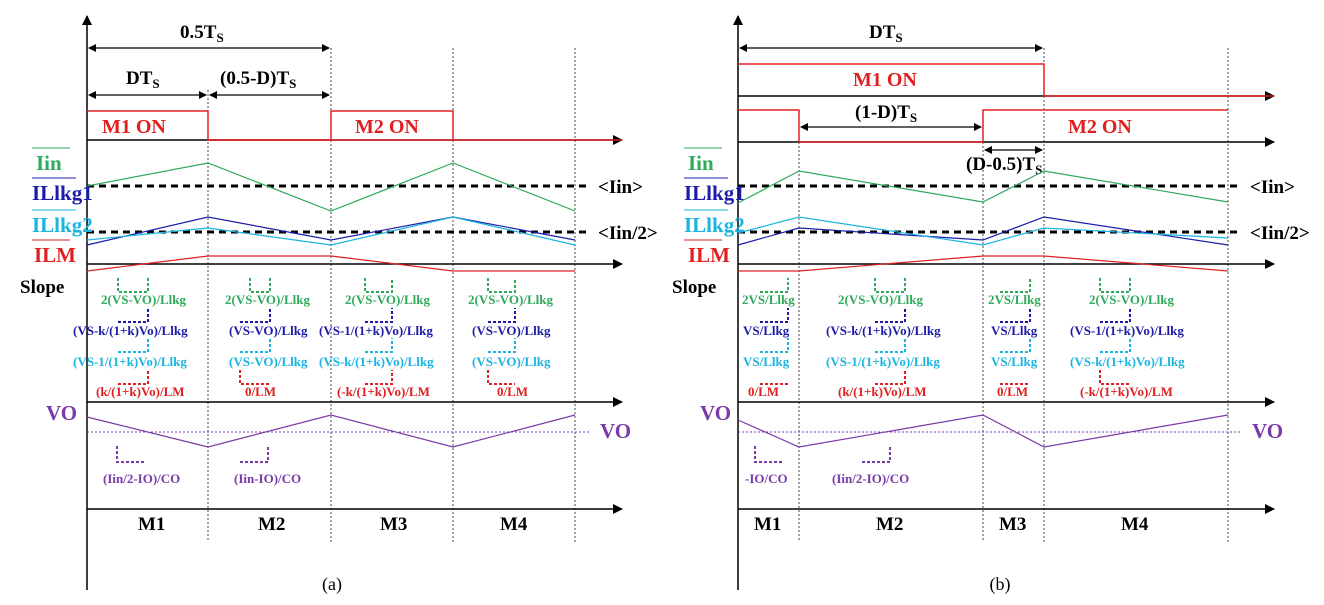 The image size is (1324, 605). Describe the element at coordinates (331, 187) in the screenshot. I see `panel-a-iin-waveform` at that location.